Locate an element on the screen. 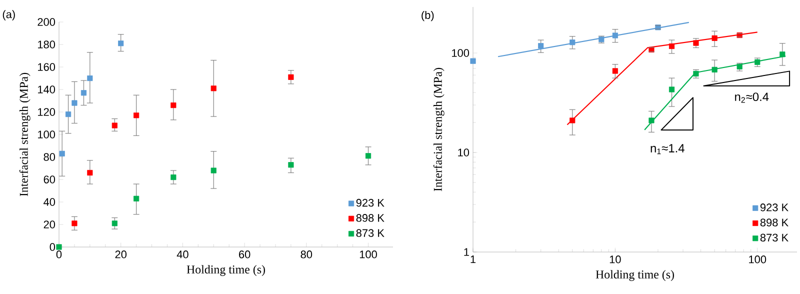 The width and height of the screenshot is (800, 294). y-tick-label: 80 is located at coordinates (50, 157).